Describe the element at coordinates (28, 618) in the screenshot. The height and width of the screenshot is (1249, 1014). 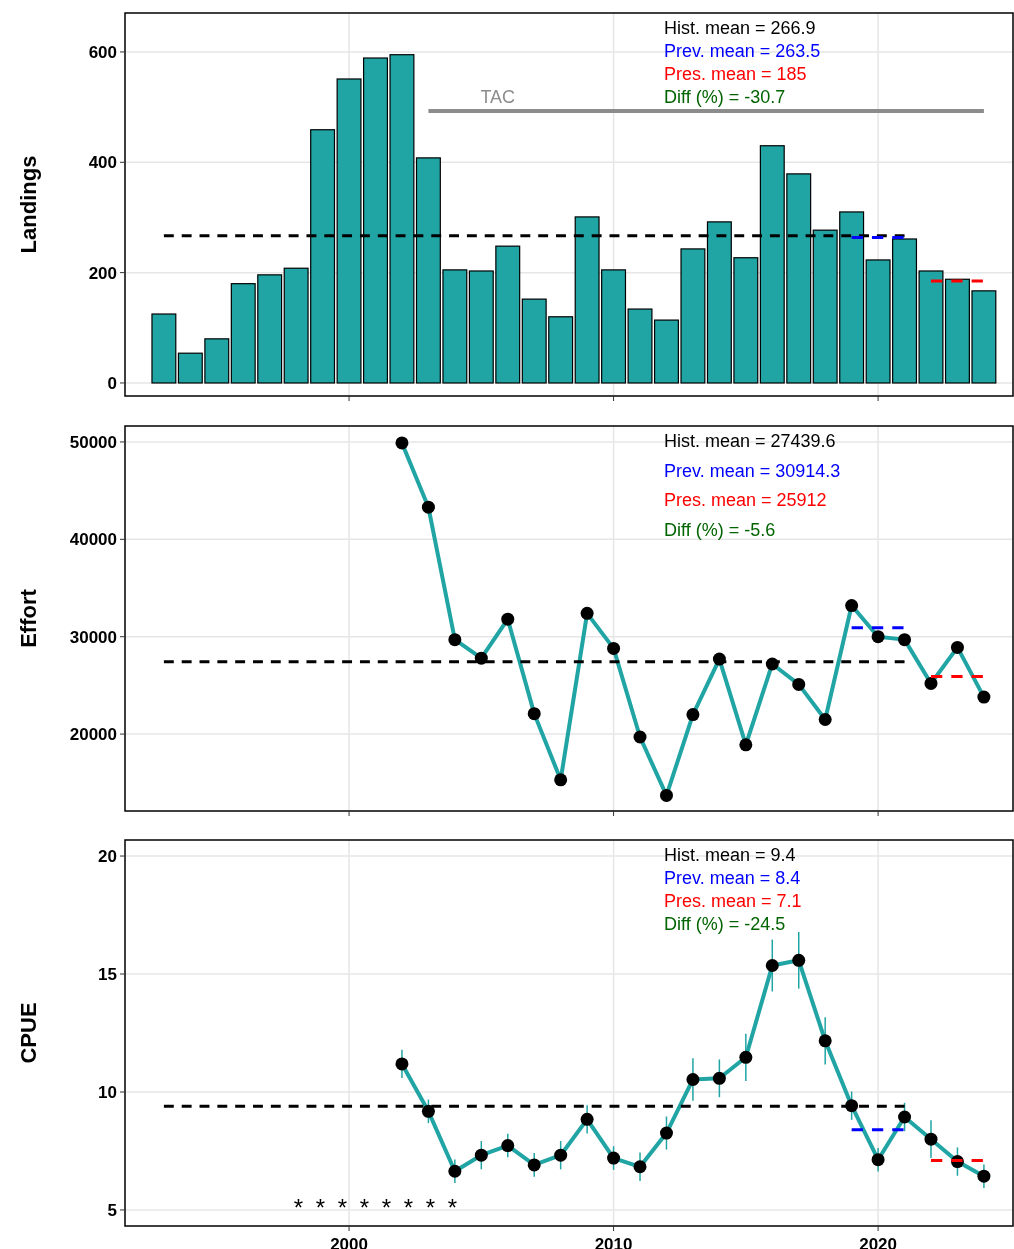
I see `y-axis-title: Effort` at that location.